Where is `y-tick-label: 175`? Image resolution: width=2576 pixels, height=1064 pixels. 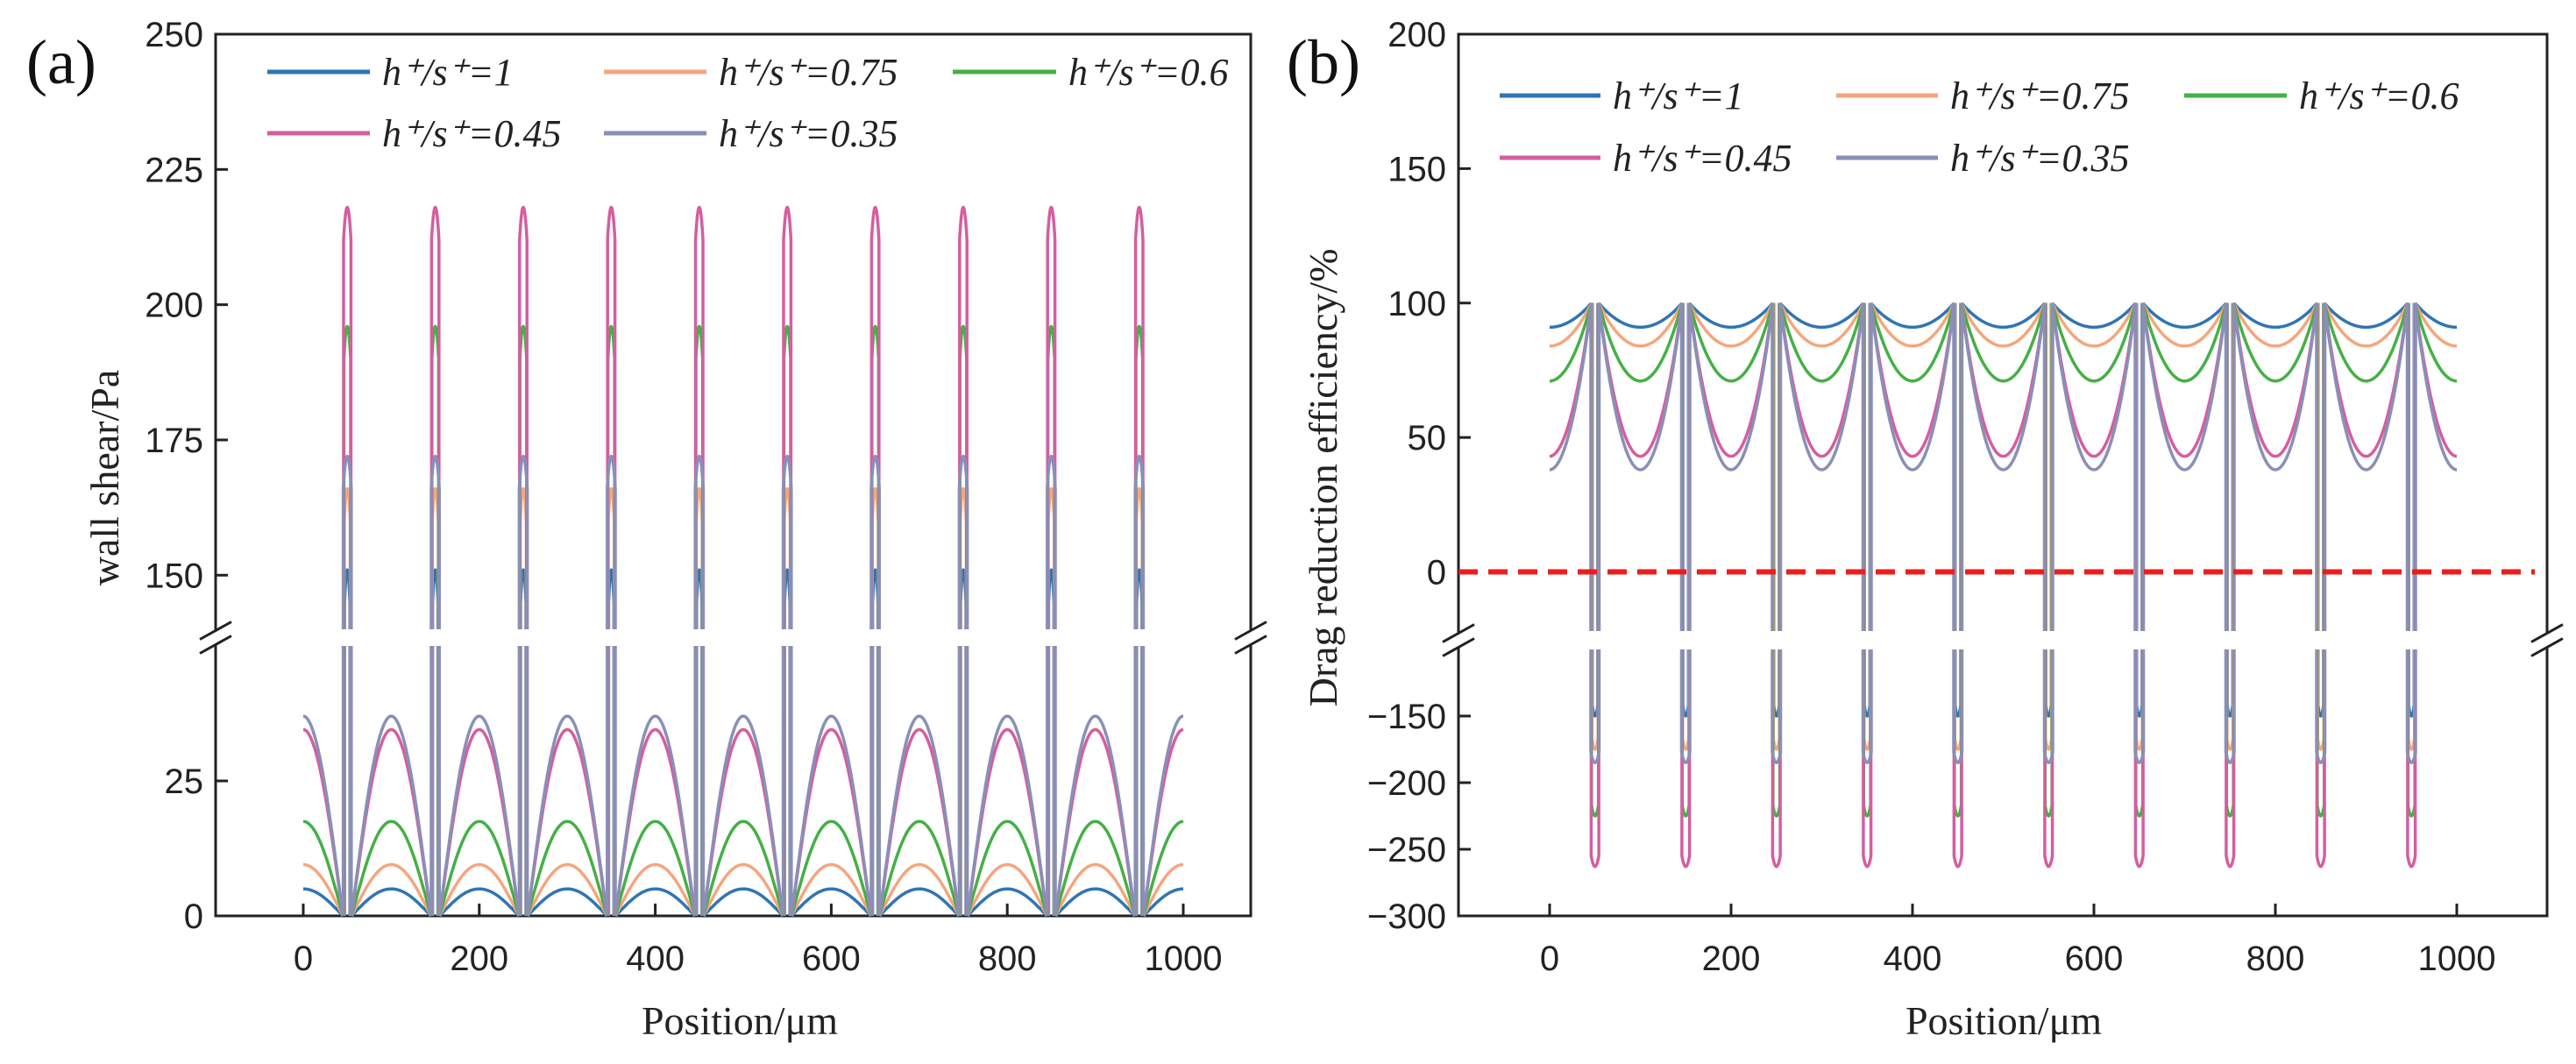
y-tick-label: 175 is located at coordinates (174, 441).